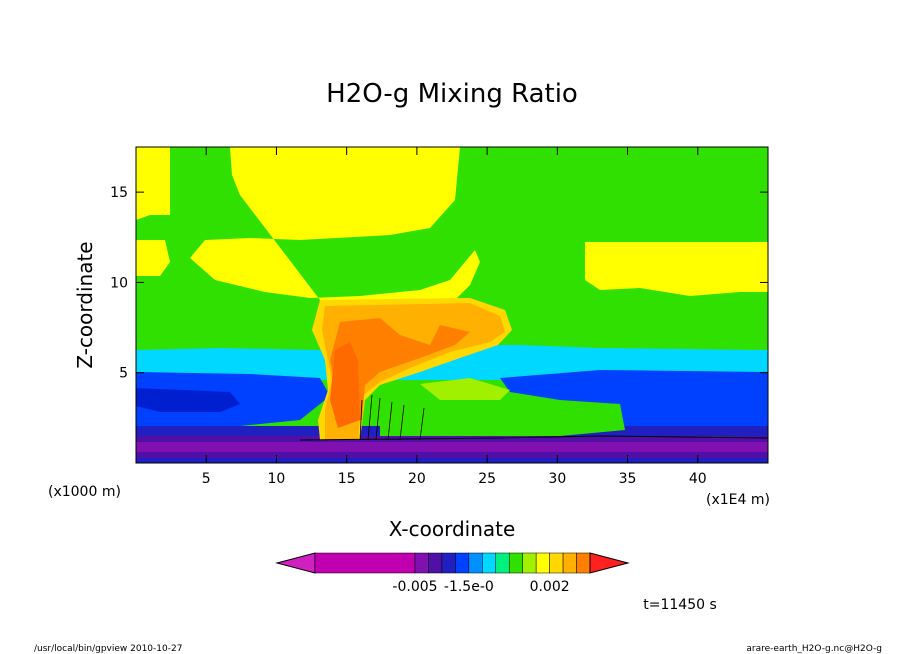 Image resolution: width=904 pixels, height=654 pixels. What do you see at coordinates (84, 492) in the screenshot?
I see `y-unit: (x1000 m)` at bounding box center [84, 492].